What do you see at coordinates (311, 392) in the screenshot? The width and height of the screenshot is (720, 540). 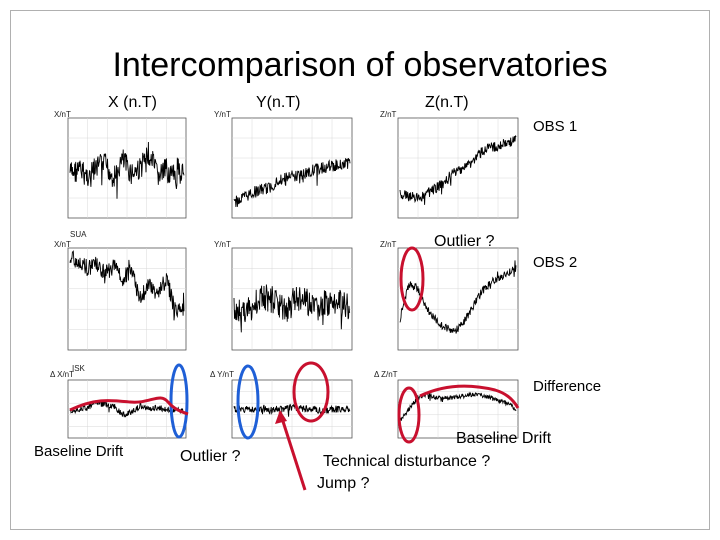 I see `technical-marker-red` at bounding box center [311, 392].